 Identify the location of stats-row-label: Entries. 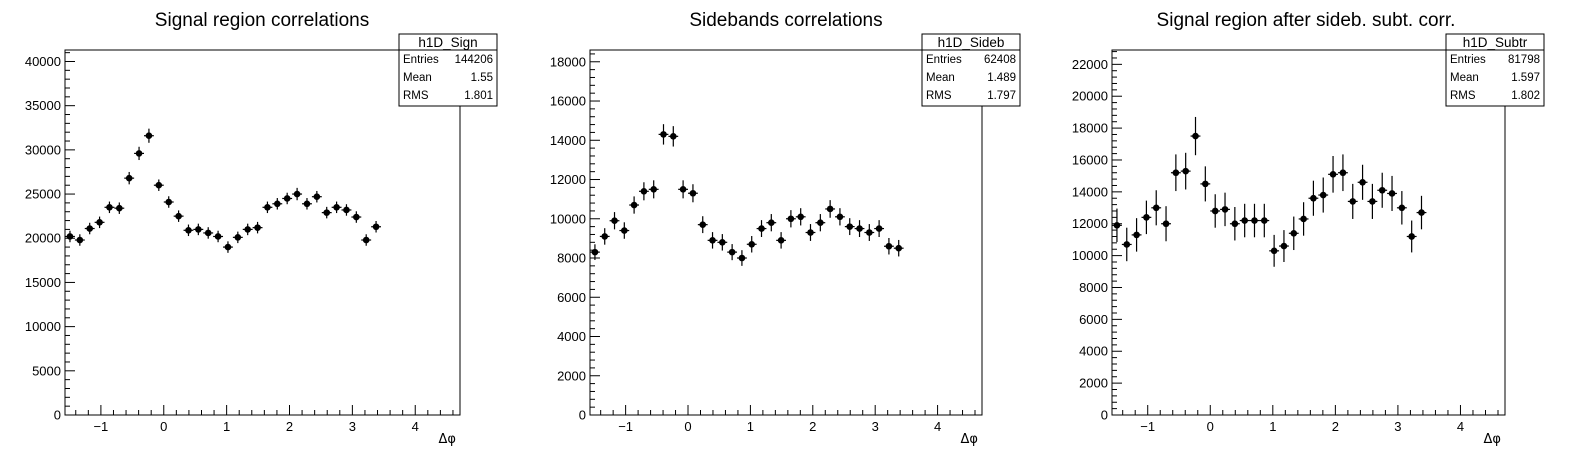
(944, 60).